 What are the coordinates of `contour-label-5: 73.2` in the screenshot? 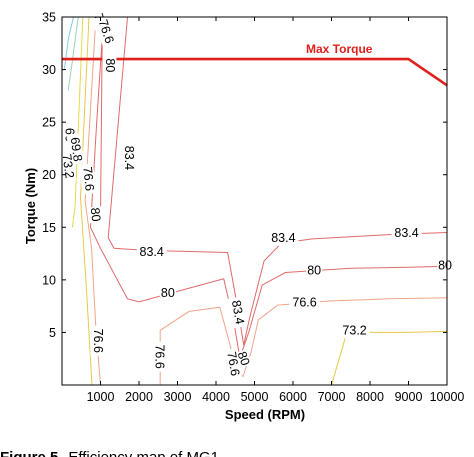 It's located at (67, 166).